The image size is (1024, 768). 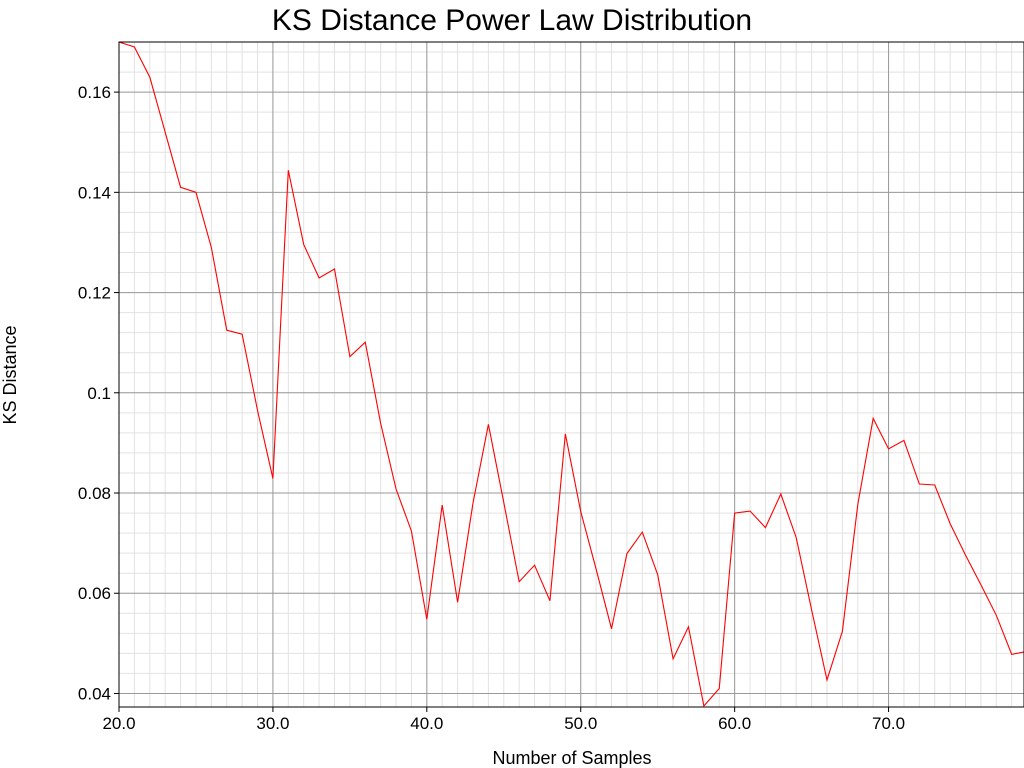 I want to click on x-tick-label: 50.0, so click(x=580, y=723).